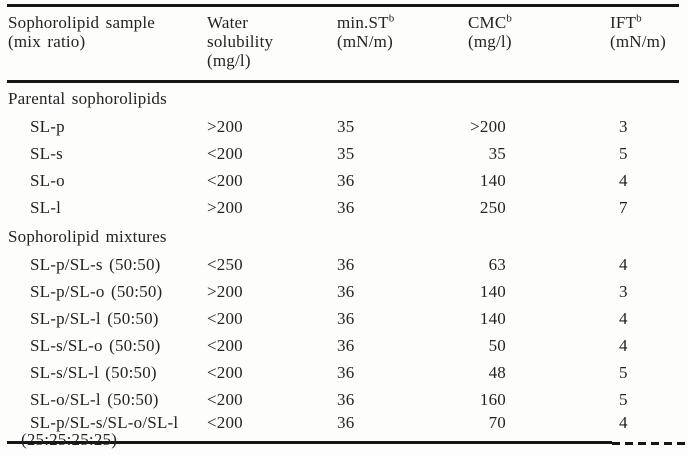  What do you see at coordinates (623, 22) in the screenshot?
I see `header-ift-name: IFT` at bounding box center [623, 22].